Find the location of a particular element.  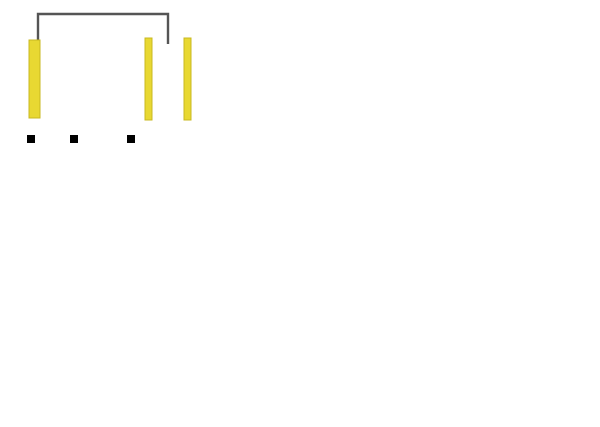

benchmark-comparison-chart is located at coordinates (497, 355).